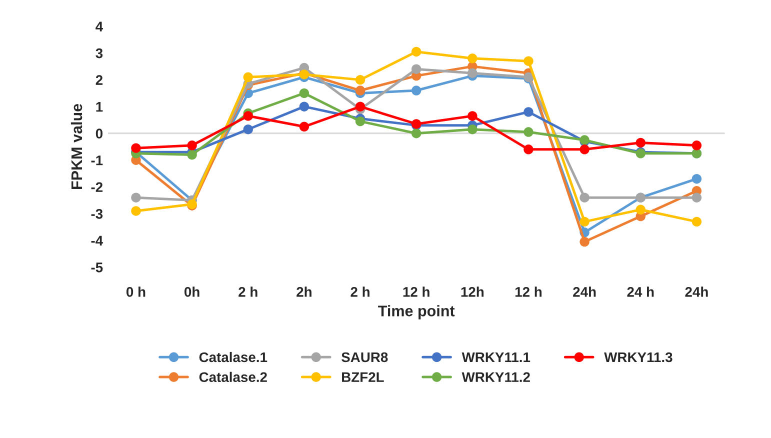 Image resolution: width=771 pixels, height=438 pixels. Describe the element at coordinates (496, 357) in the screenshot. I see `legend-label: WRKY11.1` at that location.